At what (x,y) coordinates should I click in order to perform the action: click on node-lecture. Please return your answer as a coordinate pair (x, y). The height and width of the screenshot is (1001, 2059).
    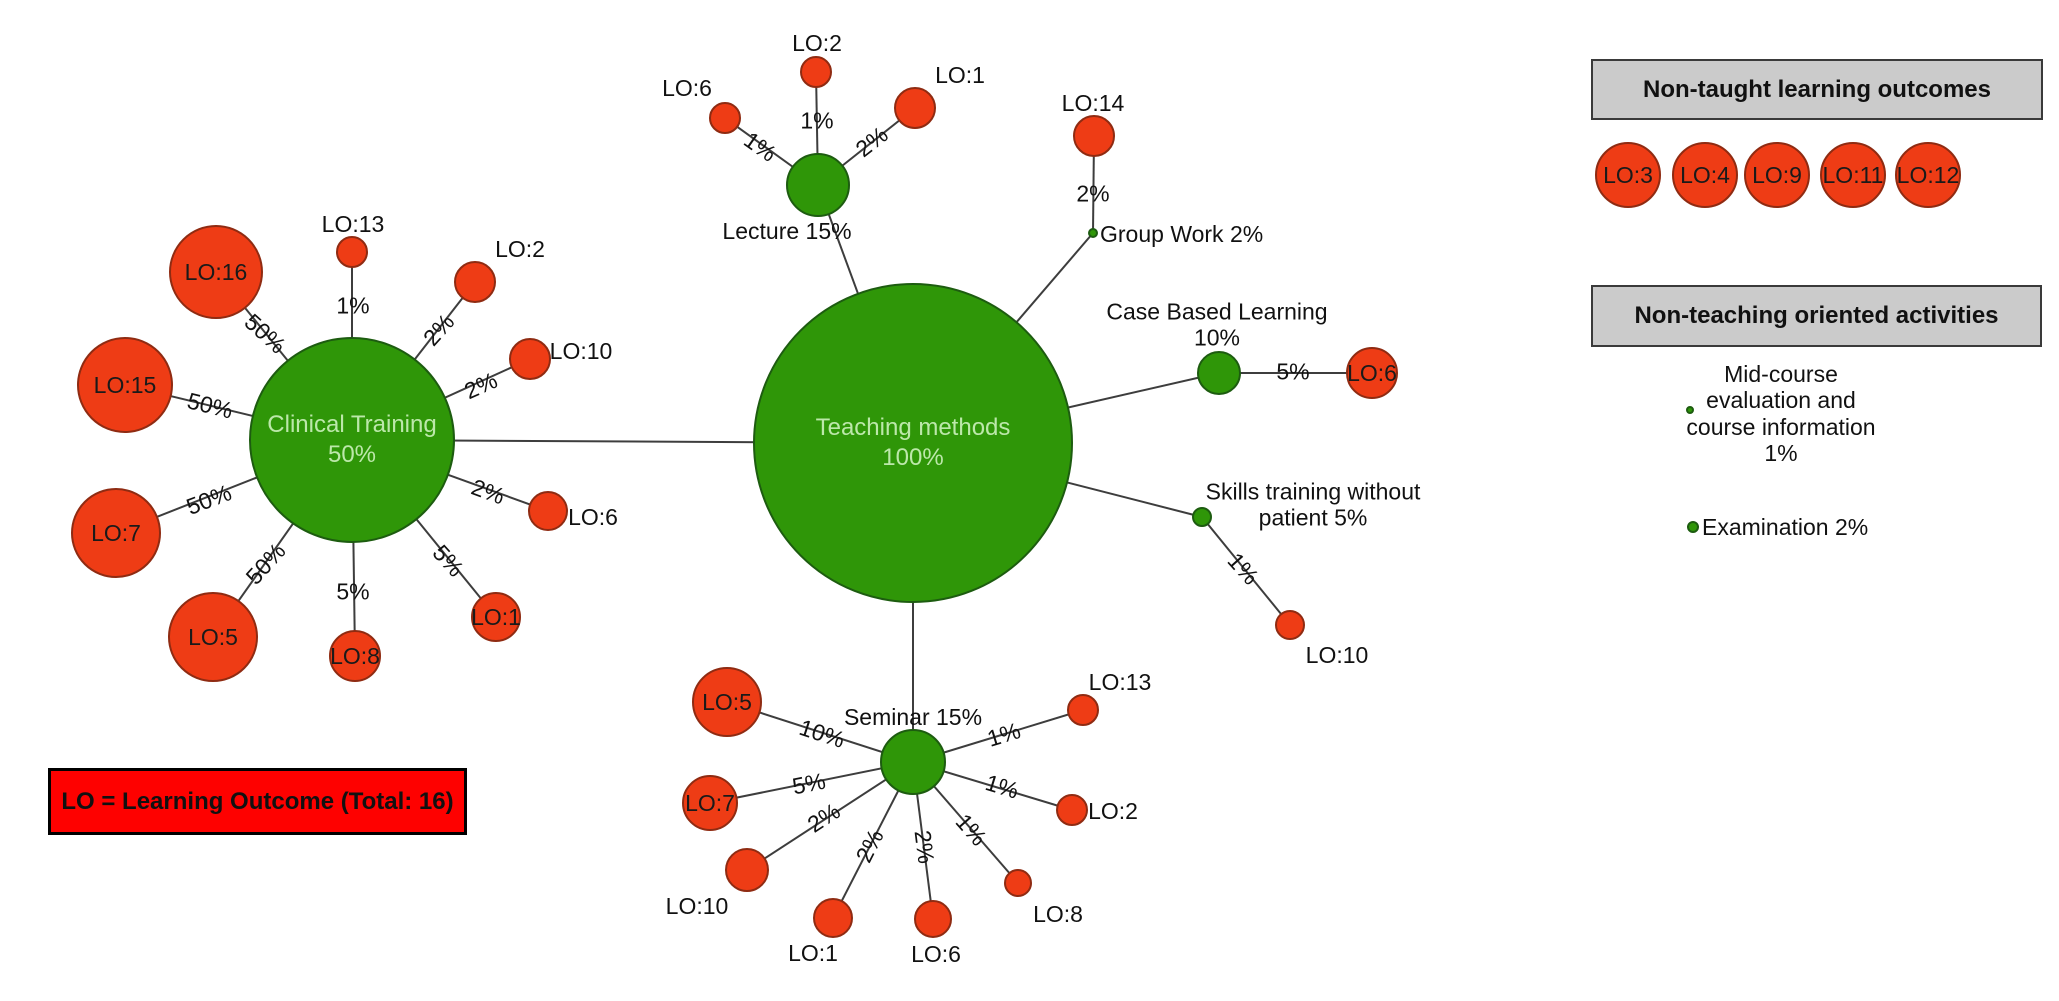
    Looking at the image, I should click on (818, 185).